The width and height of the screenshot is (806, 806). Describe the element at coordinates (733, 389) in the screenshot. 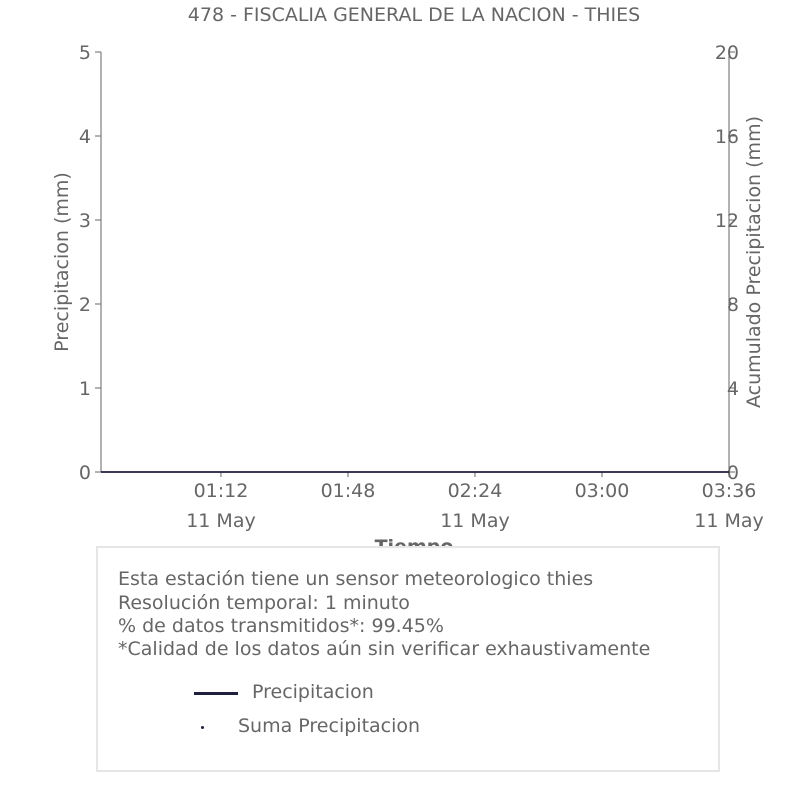

I see `right-tick-label: 4` at that location.